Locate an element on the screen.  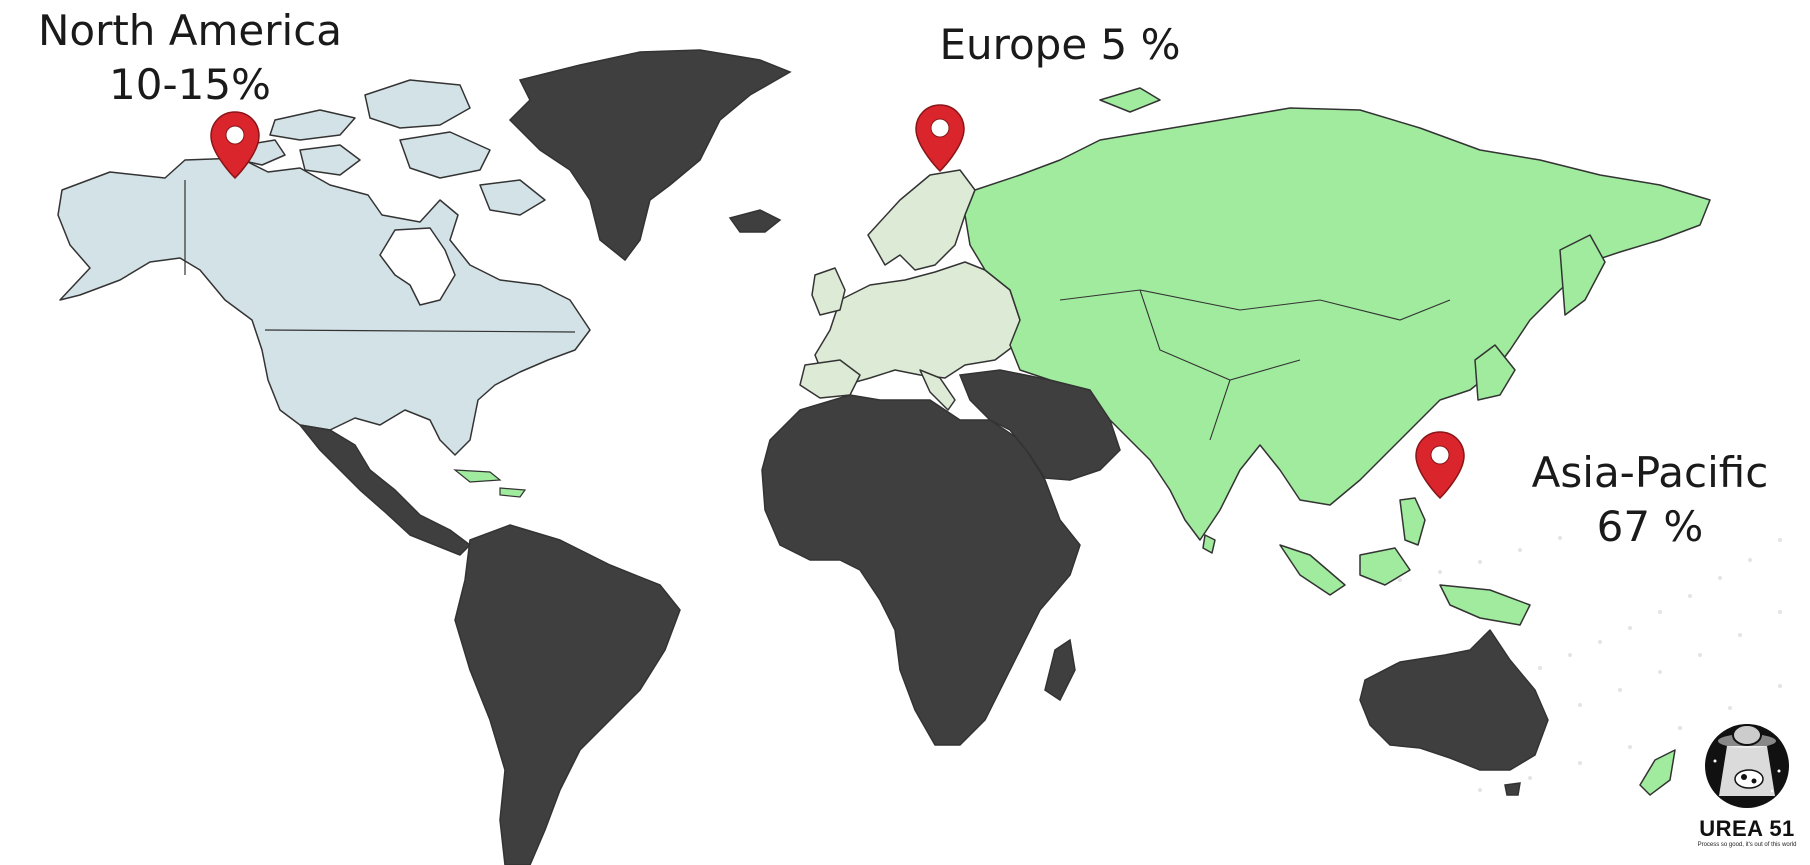
asia-pacific-label: Asia-Pacific 67 % is located at coordinates (1650, 500).